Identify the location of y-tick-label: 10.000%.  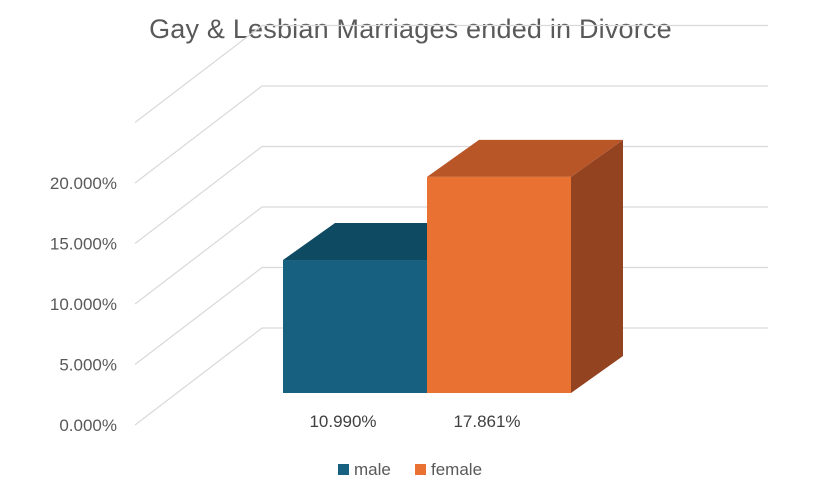
(83, 304).